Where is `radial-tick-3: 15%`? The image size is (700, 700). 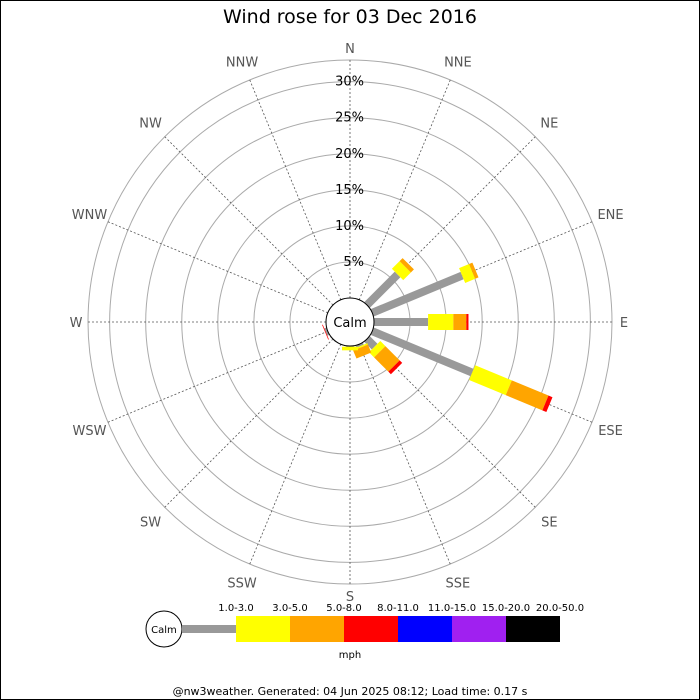
radial-tick-3: 15% is located at coordinates (349, 190).